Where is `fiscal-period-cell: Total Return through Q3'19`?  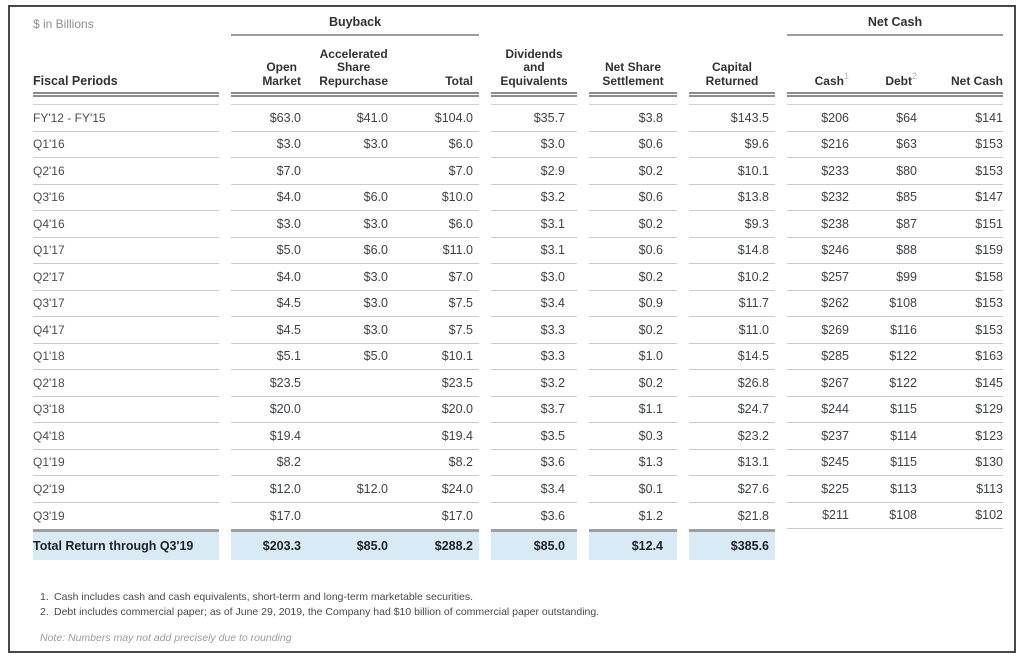
fiscal-period-cell: Total Return through Q3'19 is located at coordinates (126, 544).